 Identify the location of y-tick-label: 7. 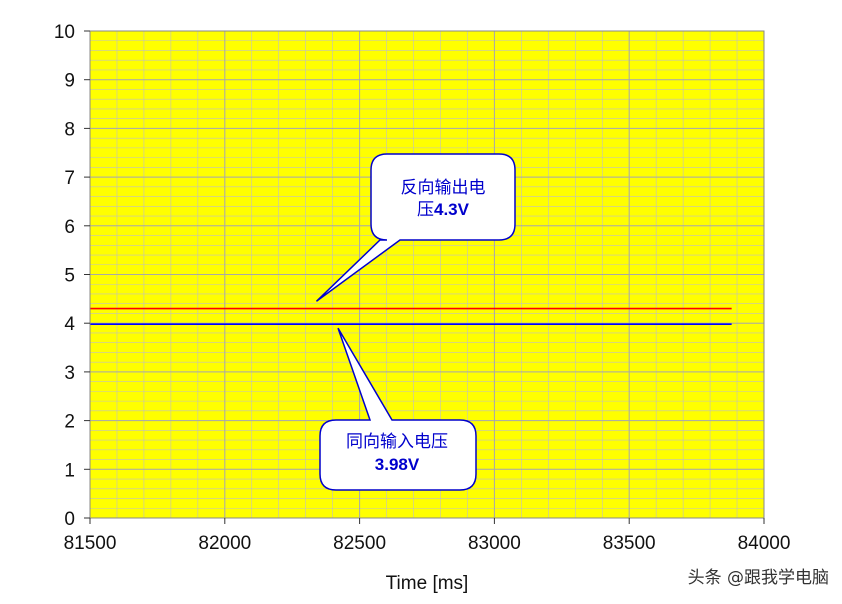
(69, 178).